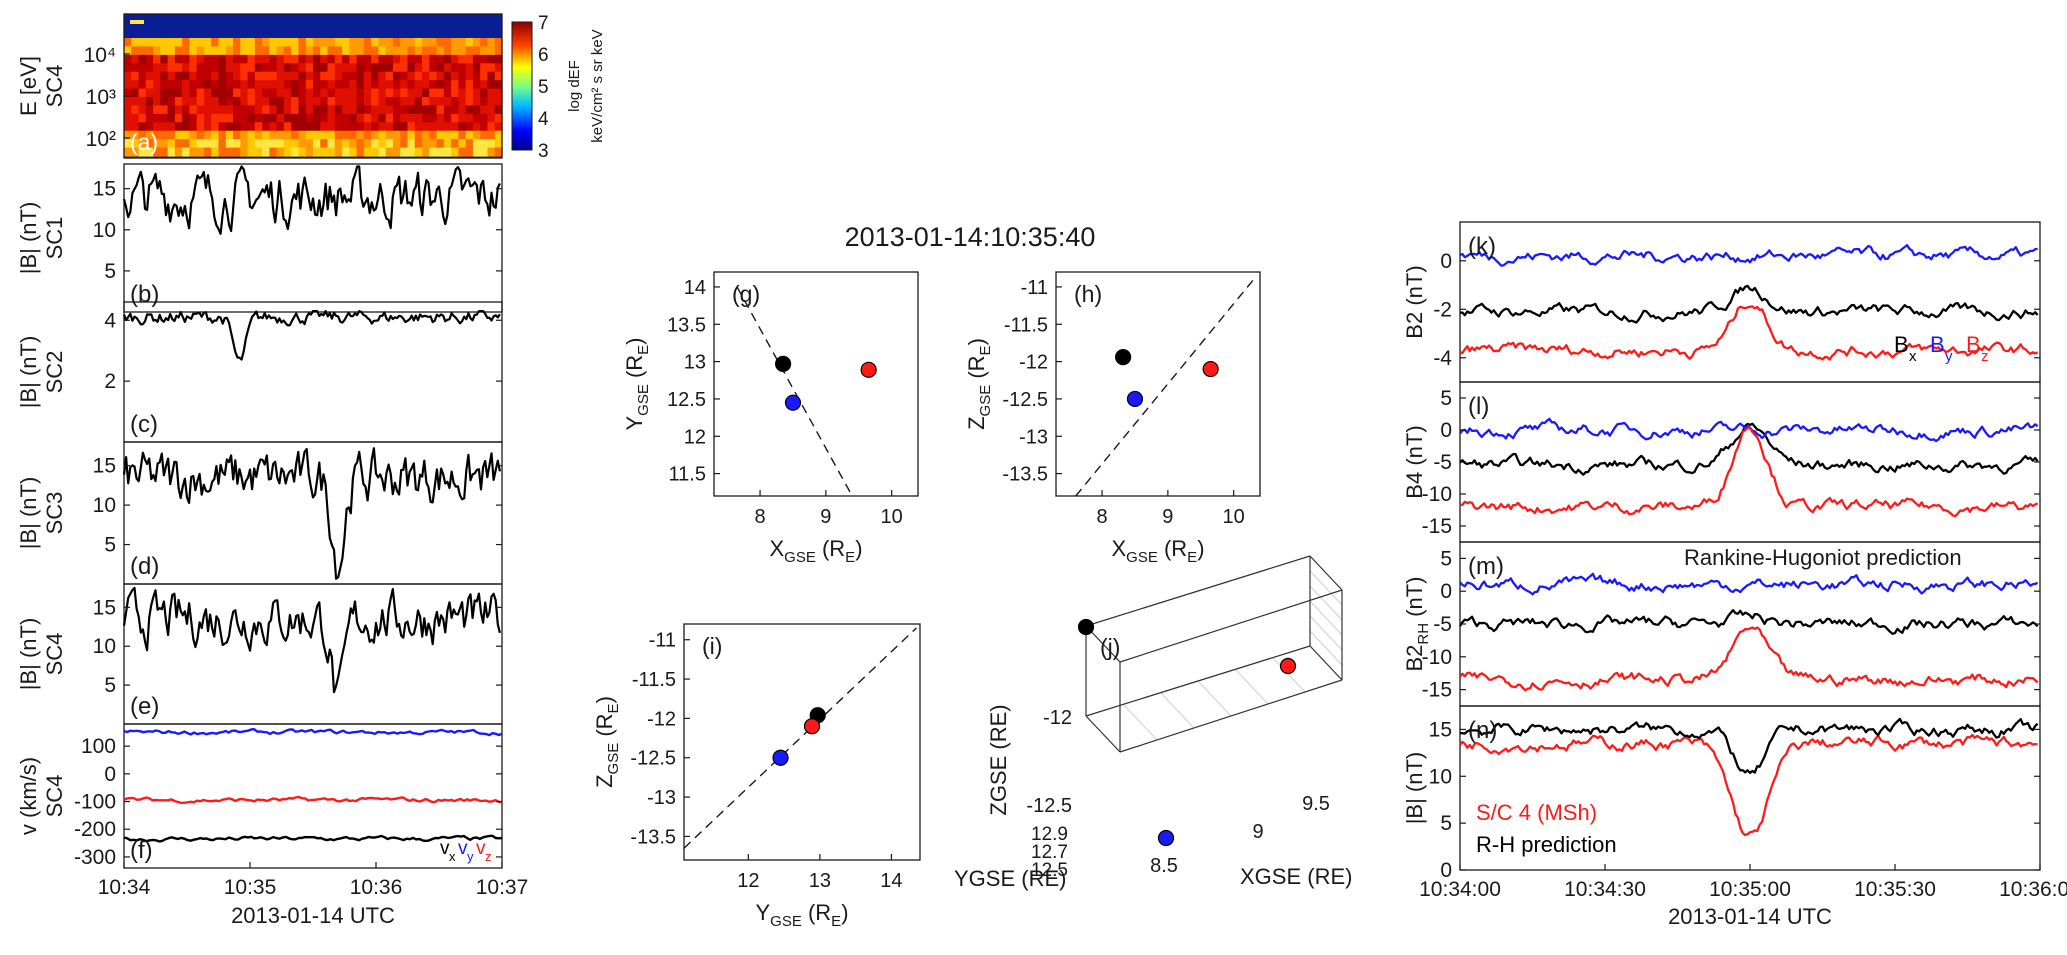 The height and width of the screenshot is (955, 2067). Describe the element at coordinates (313, 796) in the screenshot. I see `panel-f-frame` at that location.